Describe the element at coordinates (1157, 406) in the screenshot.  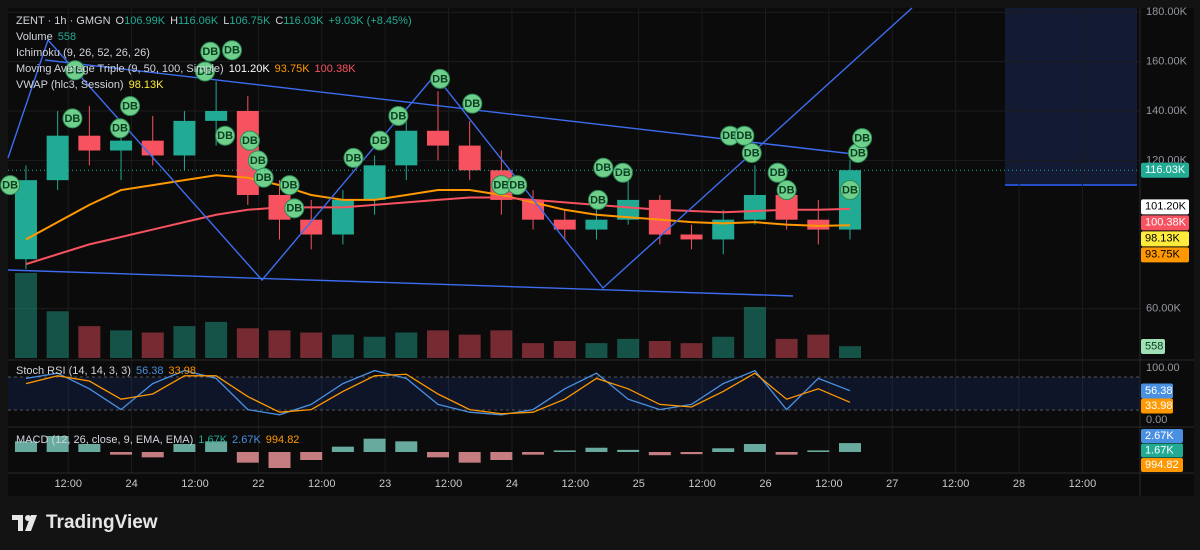
I see `stoch-tag` at that location.